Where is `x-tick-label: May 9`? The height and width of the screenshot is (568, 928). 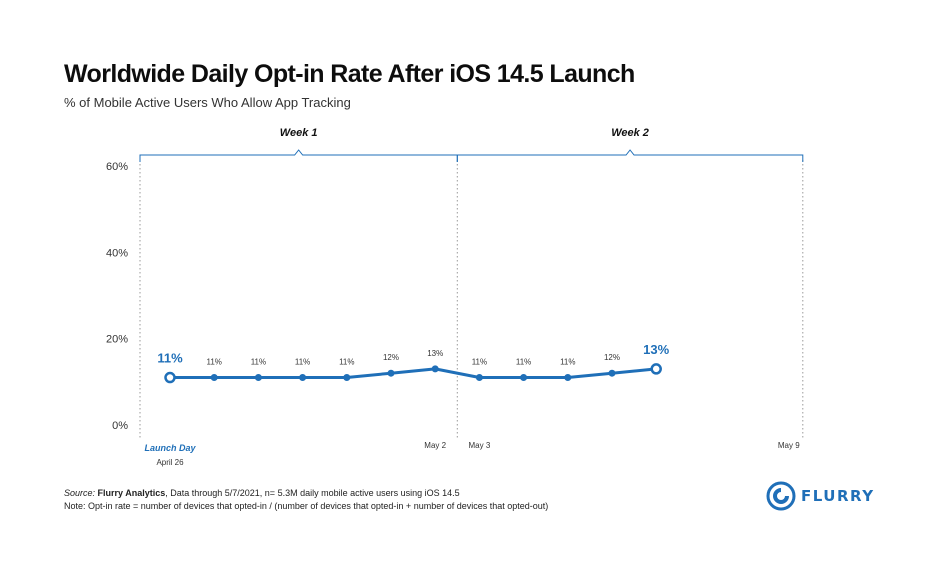
x-tick-label: May 9 is located at coordinates (789, 445).